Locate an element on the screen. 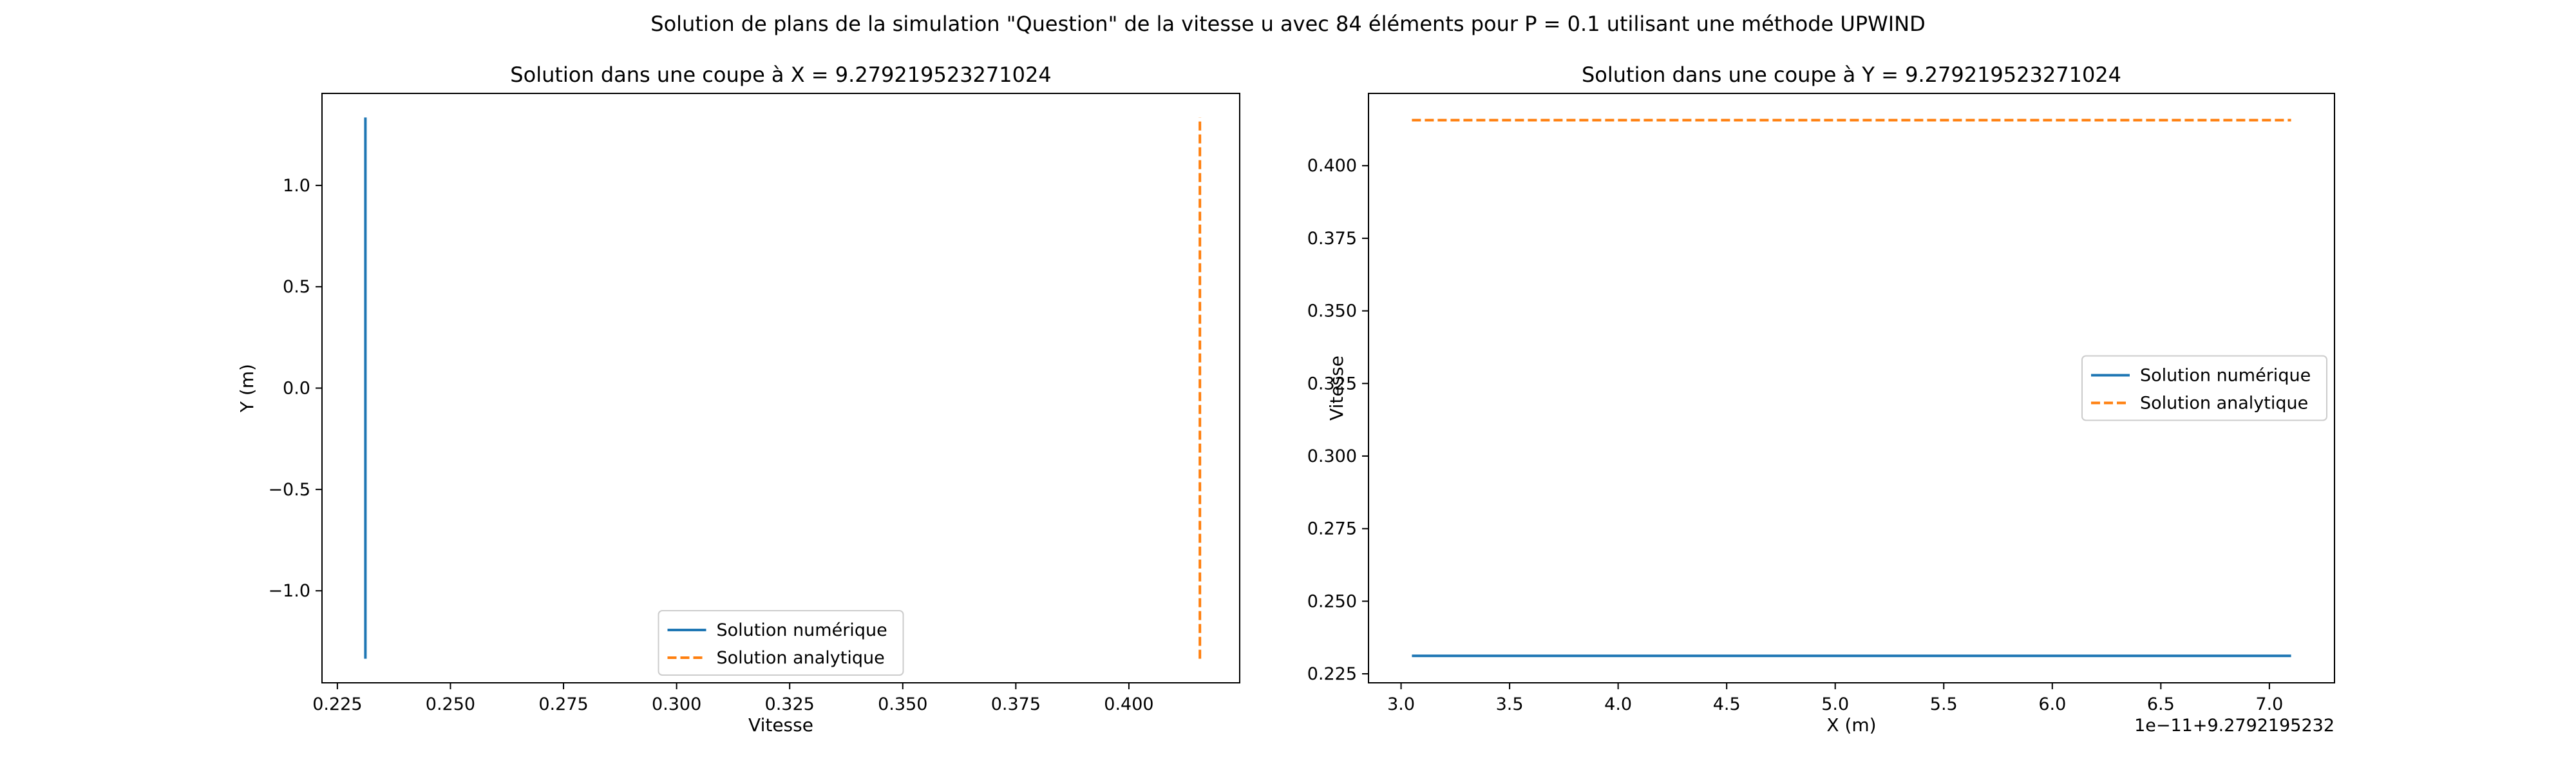  x-tick-label: 3.5 is located at coordinates (1510, 704).